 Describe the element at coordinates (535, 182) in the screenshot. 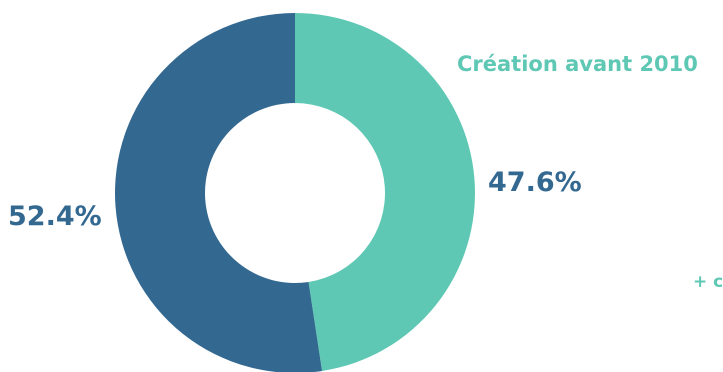

I see `data-label-creation-avant-2010: 47.6%` at that location.